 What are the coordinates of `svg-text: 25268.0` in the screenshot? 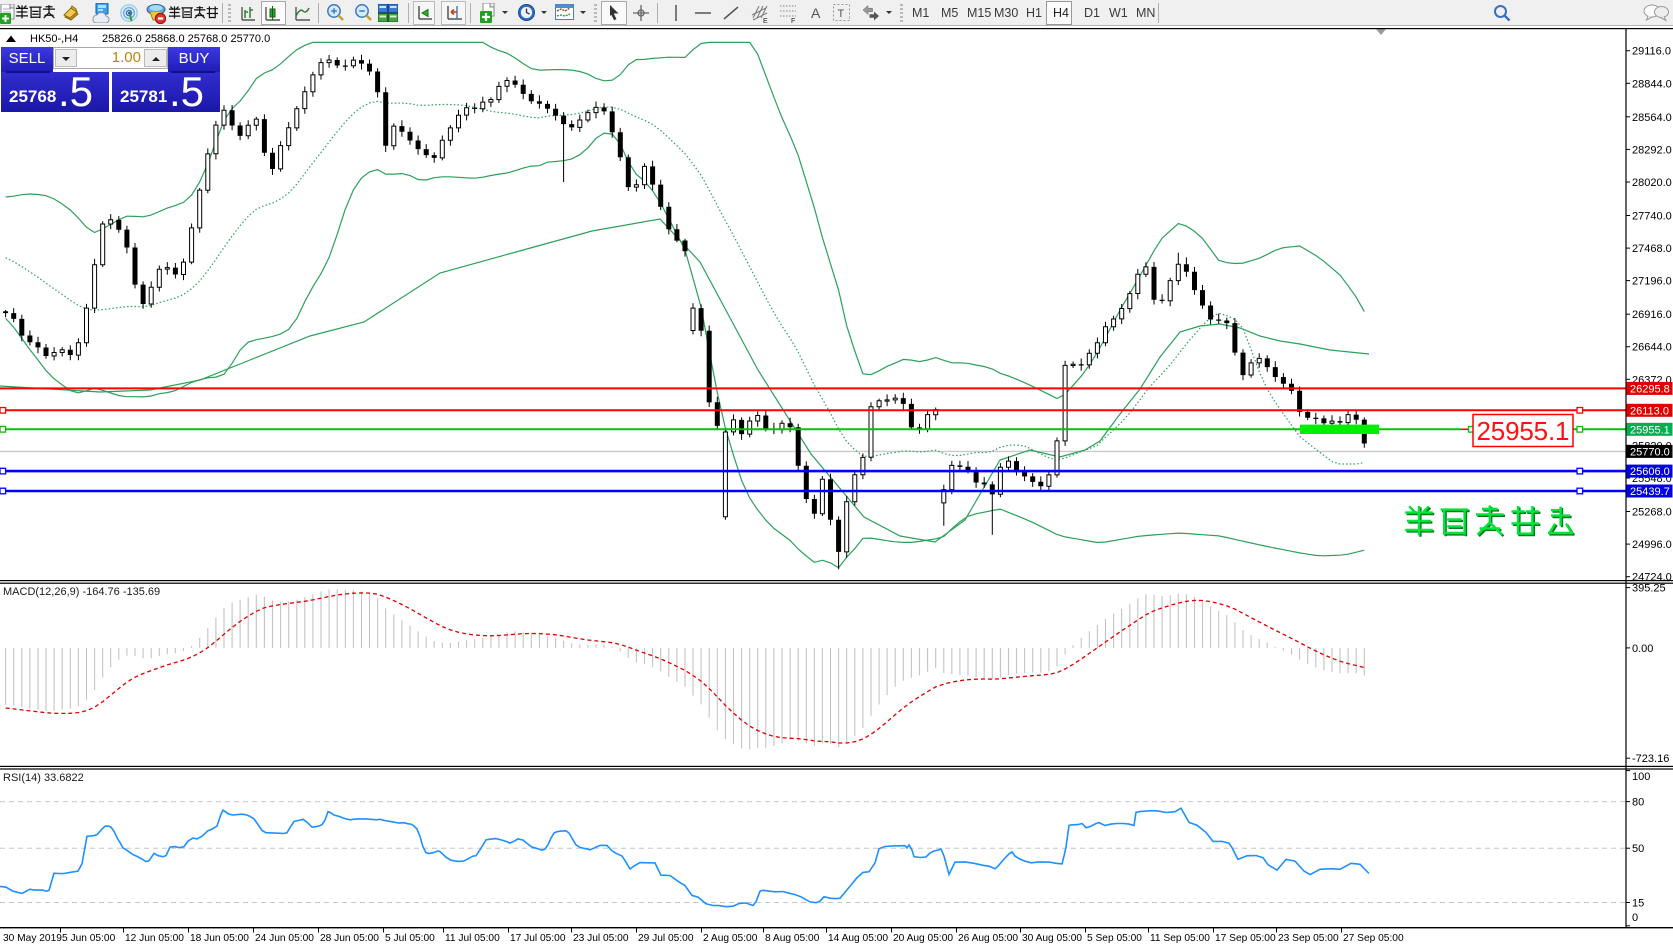 It's located at (1652, 513).